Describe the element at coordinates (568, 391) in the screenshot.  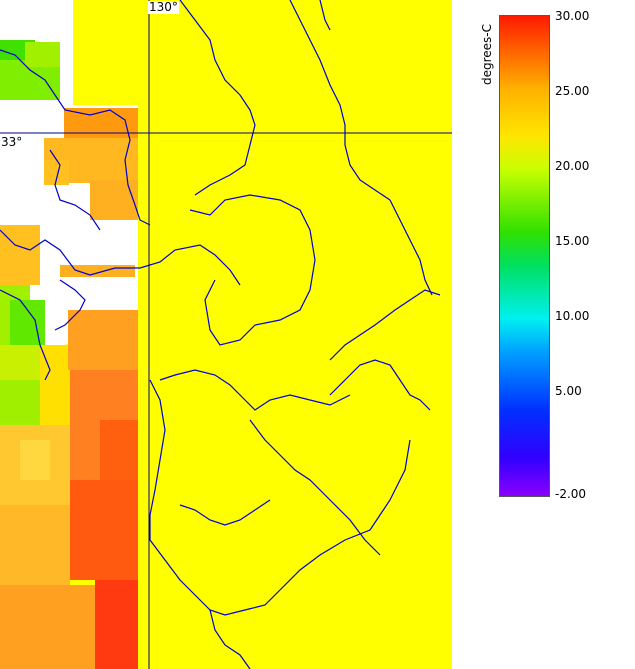
I see `colorbar-tick: 5.00` at that location.